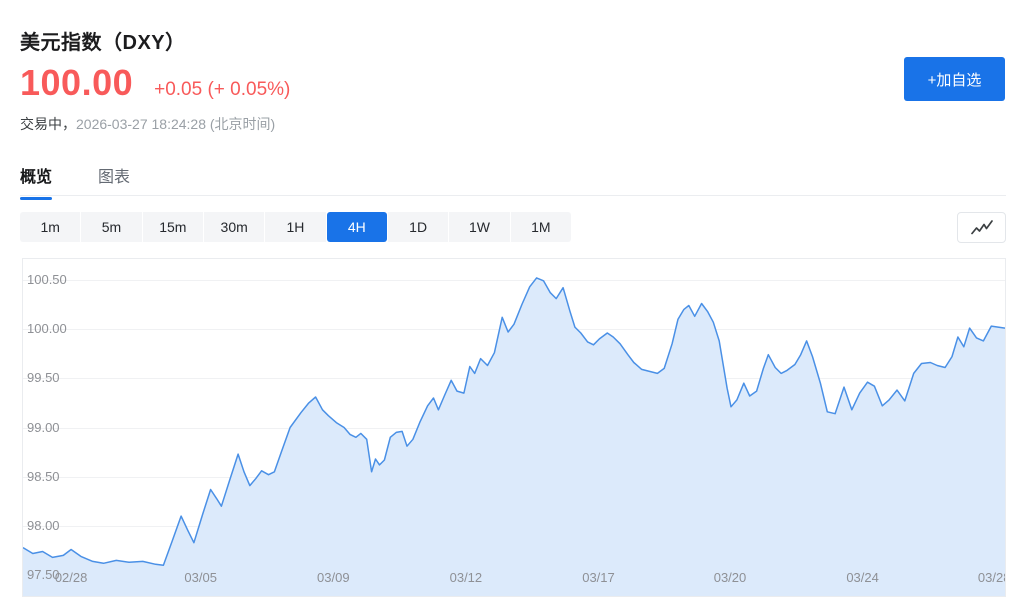 The image size is (1024, 611). I want to click on tab-overview: 概览, so click(36, 181).